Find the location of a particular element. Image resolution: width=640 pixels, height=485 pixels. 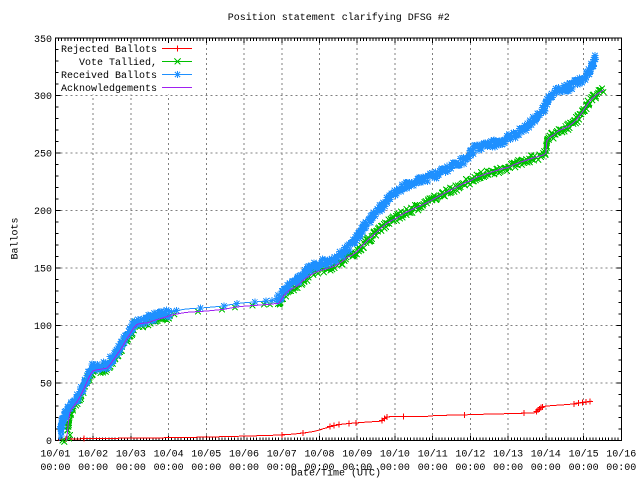

svg-text: Ballots is located at coordinates (16, 238).